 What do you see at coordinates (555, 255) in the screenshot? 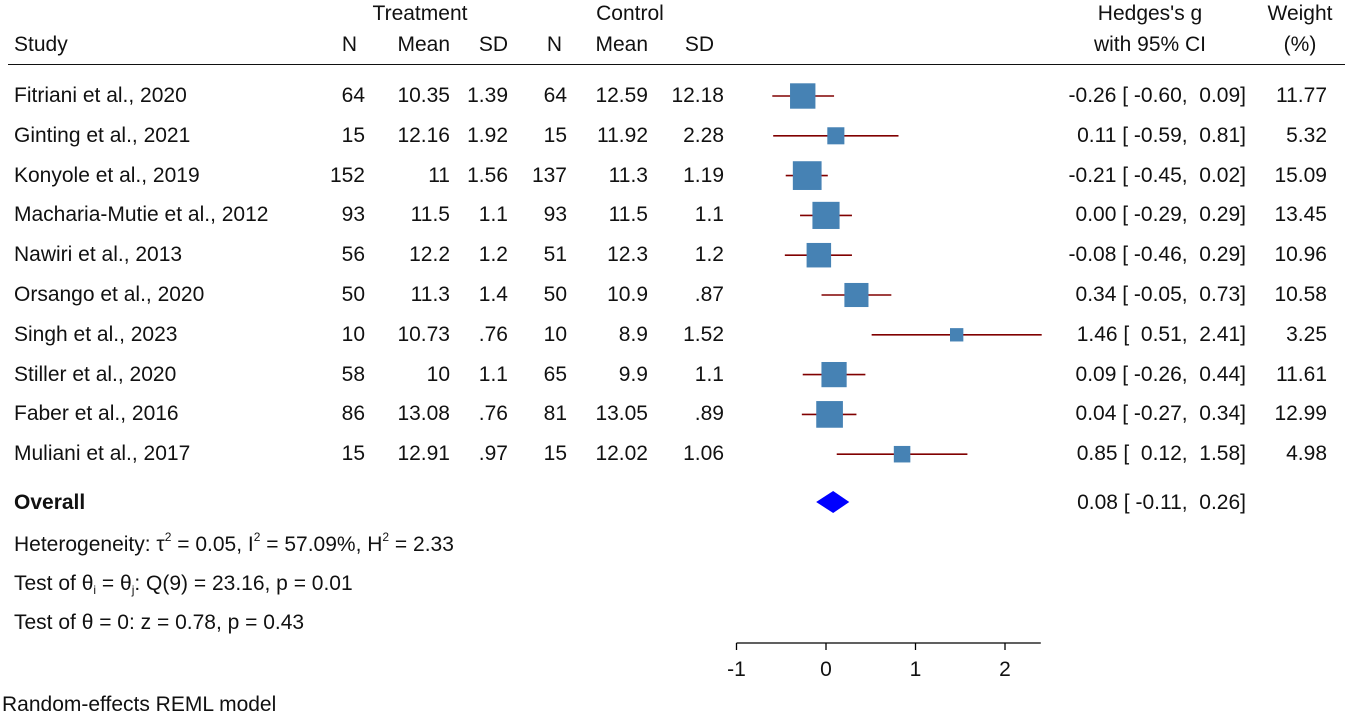
I see `control-n: 51` at bounding box center [555, 255].